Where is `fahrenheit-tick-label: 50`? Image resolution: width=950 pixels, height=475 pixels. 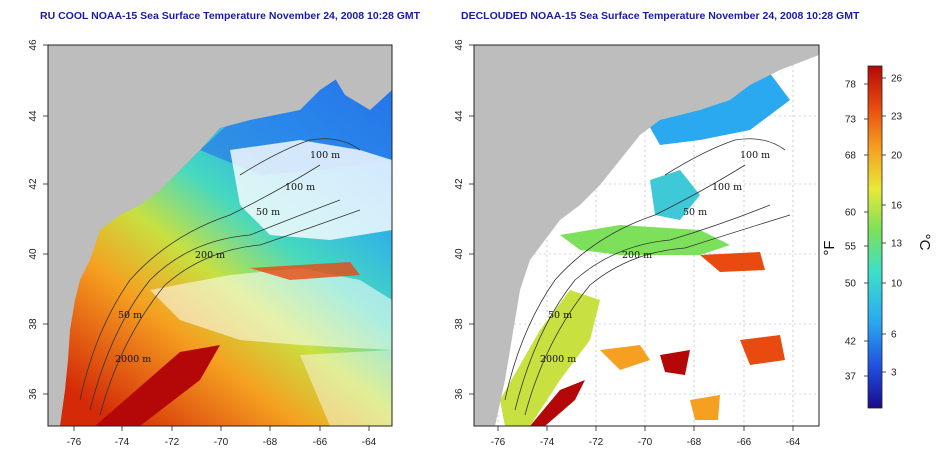 fahrenheit-tick-label: 50 is located at coordinates (851, 284).